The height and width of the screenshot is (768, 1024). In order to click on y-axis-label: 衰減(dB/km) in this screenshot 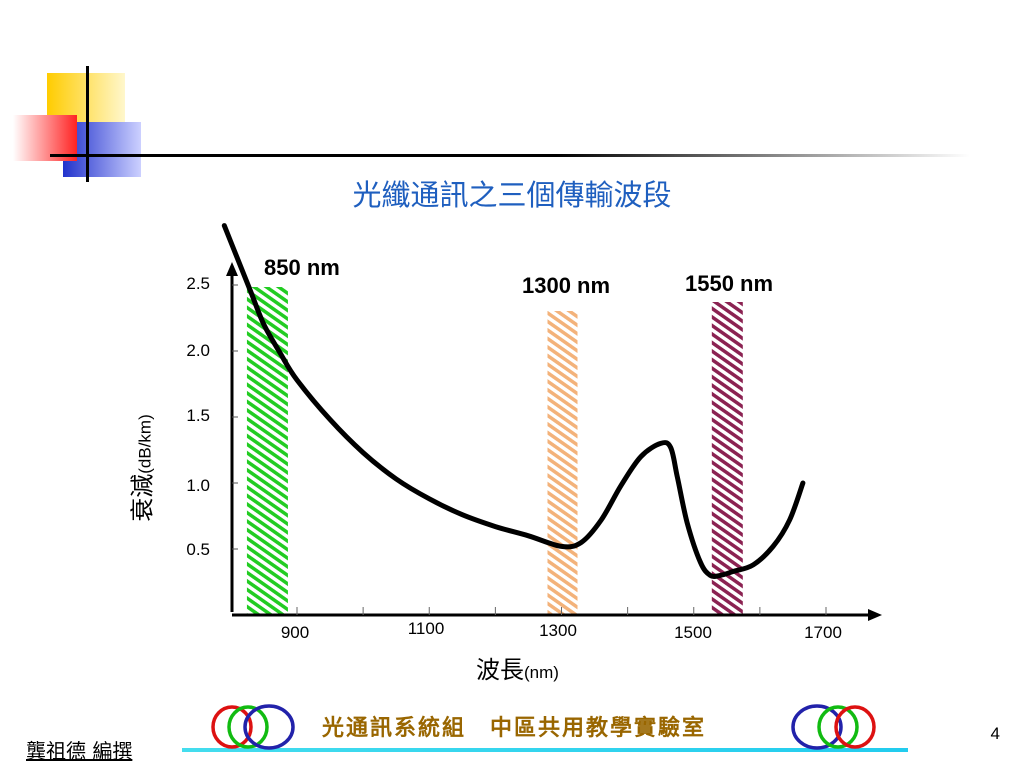, I will do `click(140, 468)`.